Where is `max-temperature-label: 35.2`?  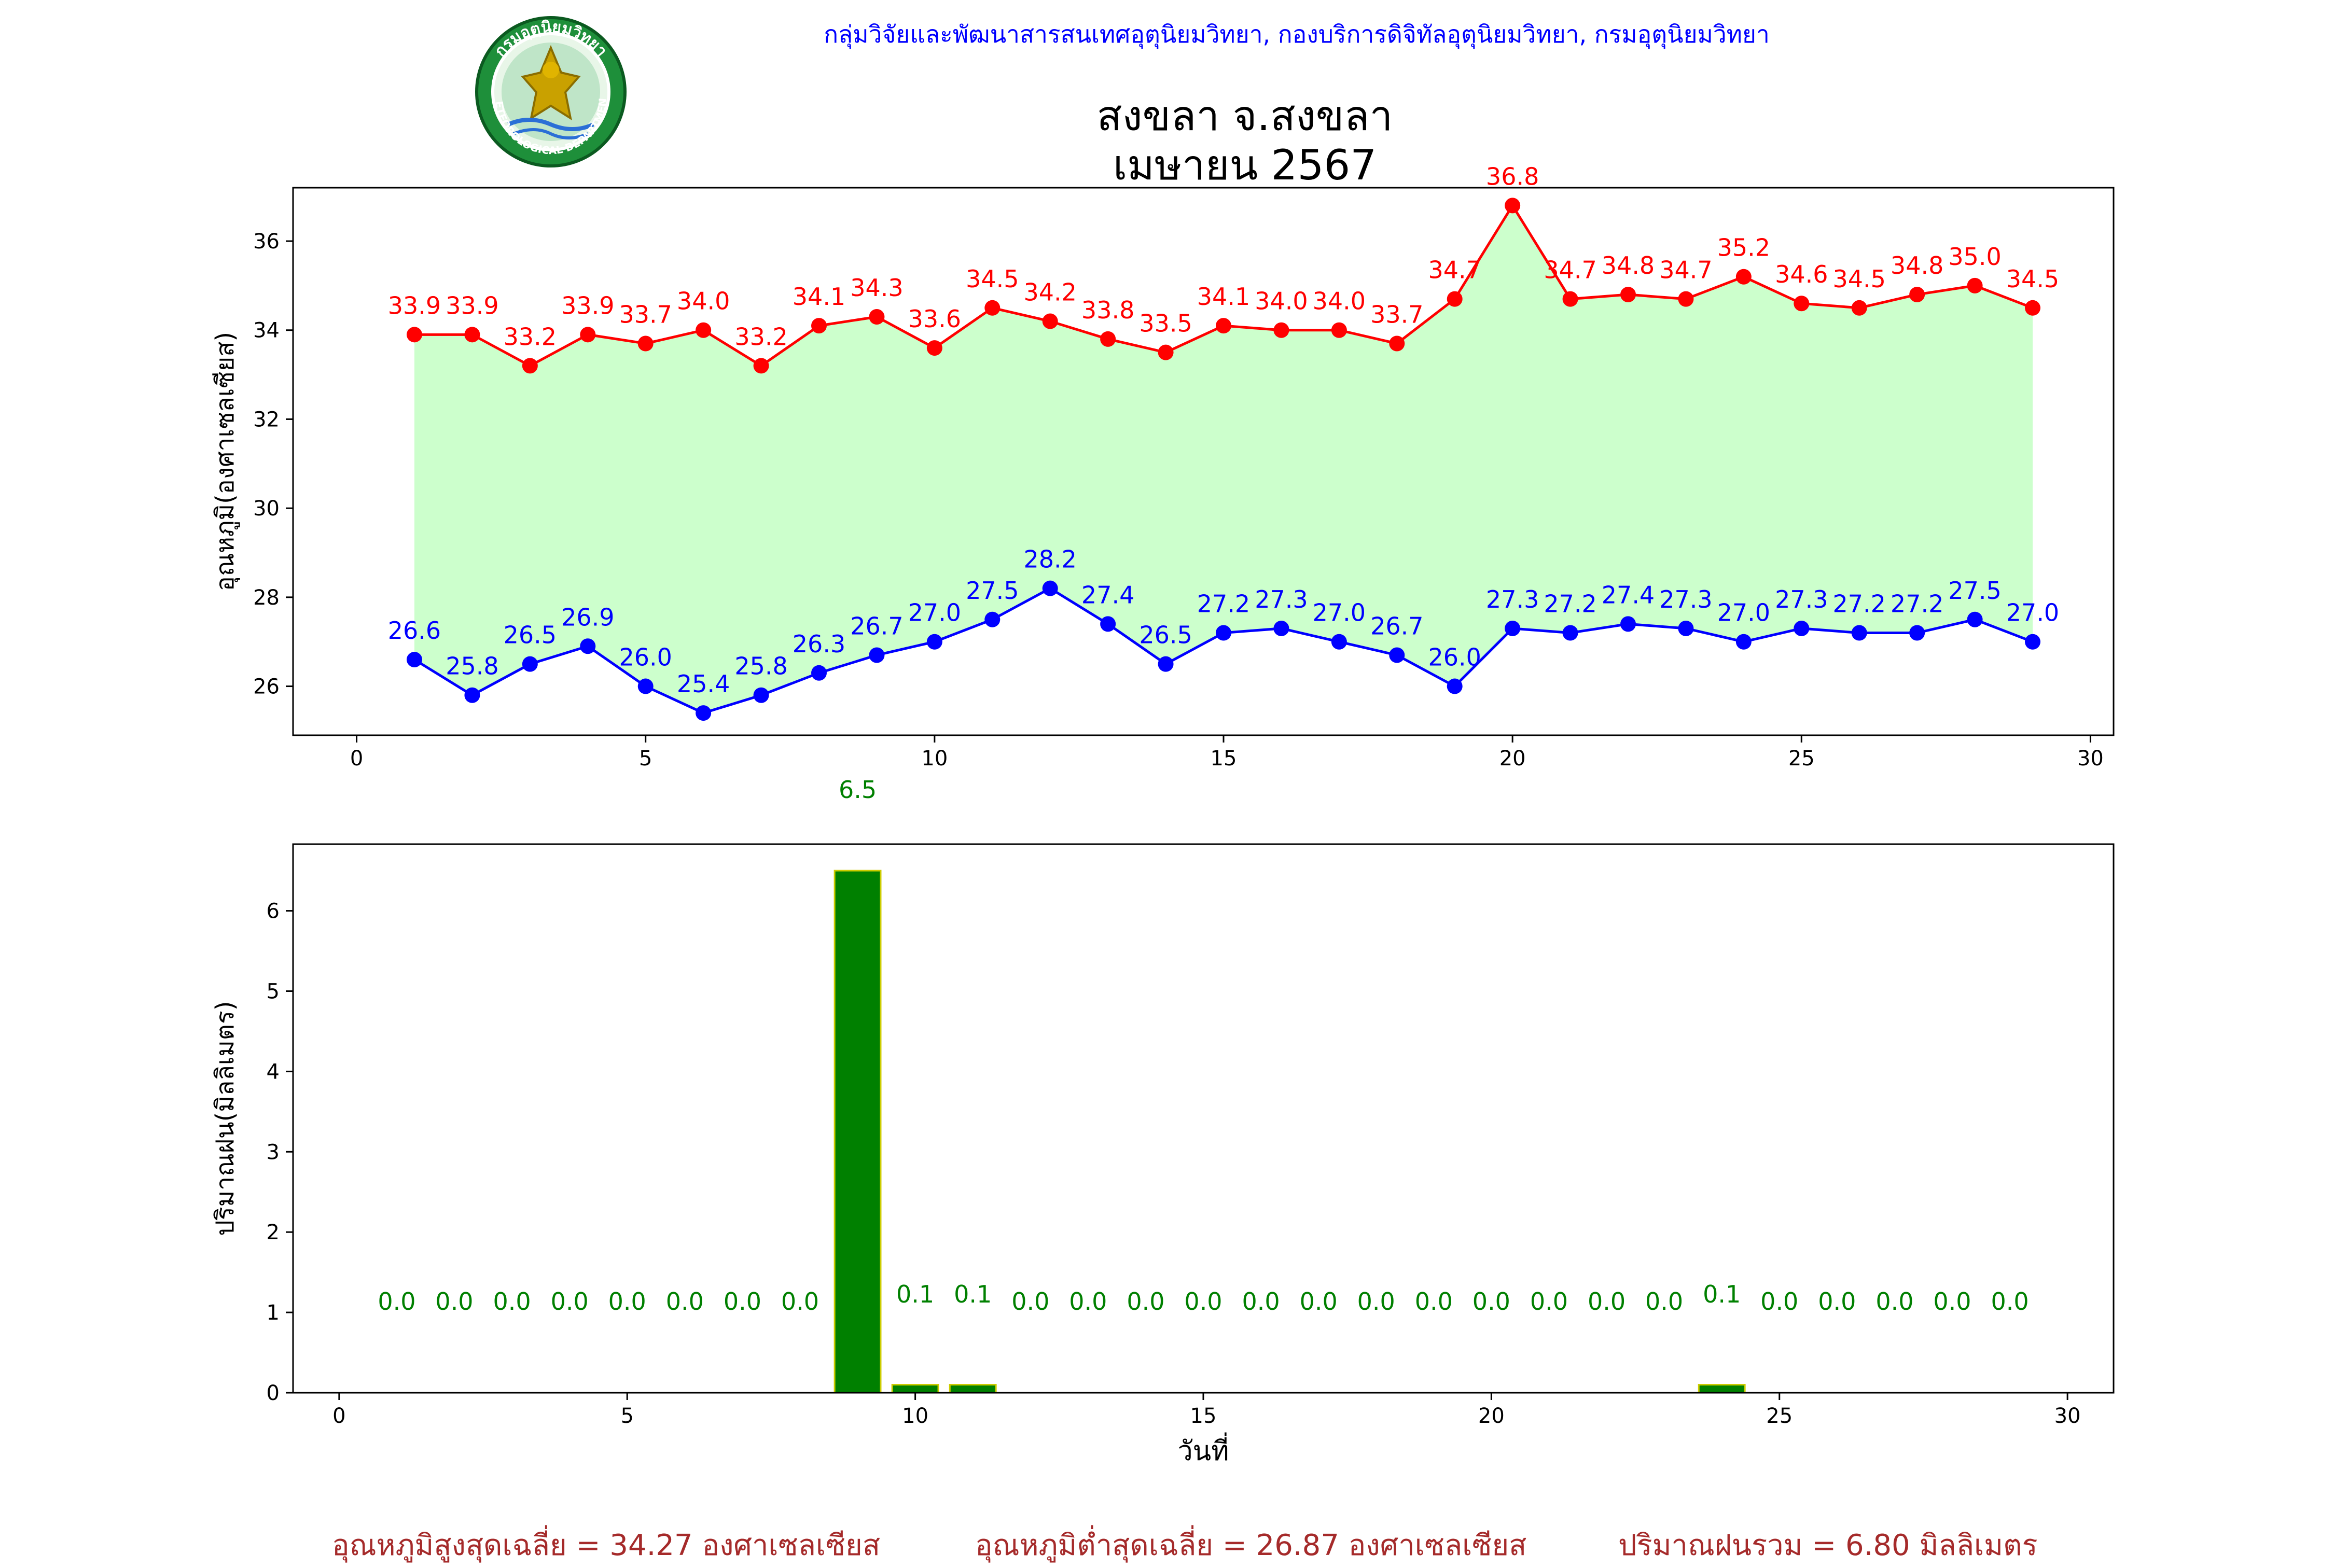 max-temperature-label: 35.2 is located at coordinates (1743, 248).